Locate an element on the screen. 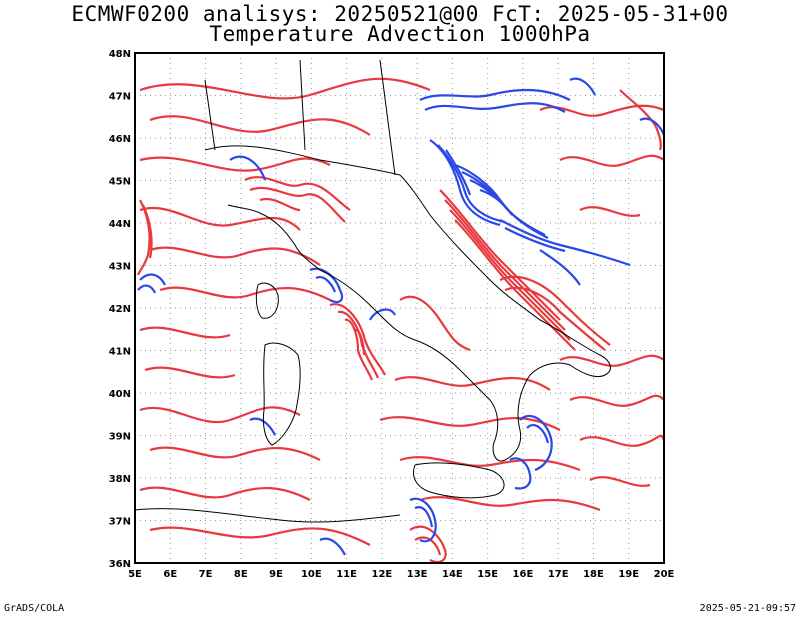 Image resolution: width=800 pixels, height=618 pixels. footer-timestamp: 2025-05-21-09:57 is located at coordinates (747, 608).